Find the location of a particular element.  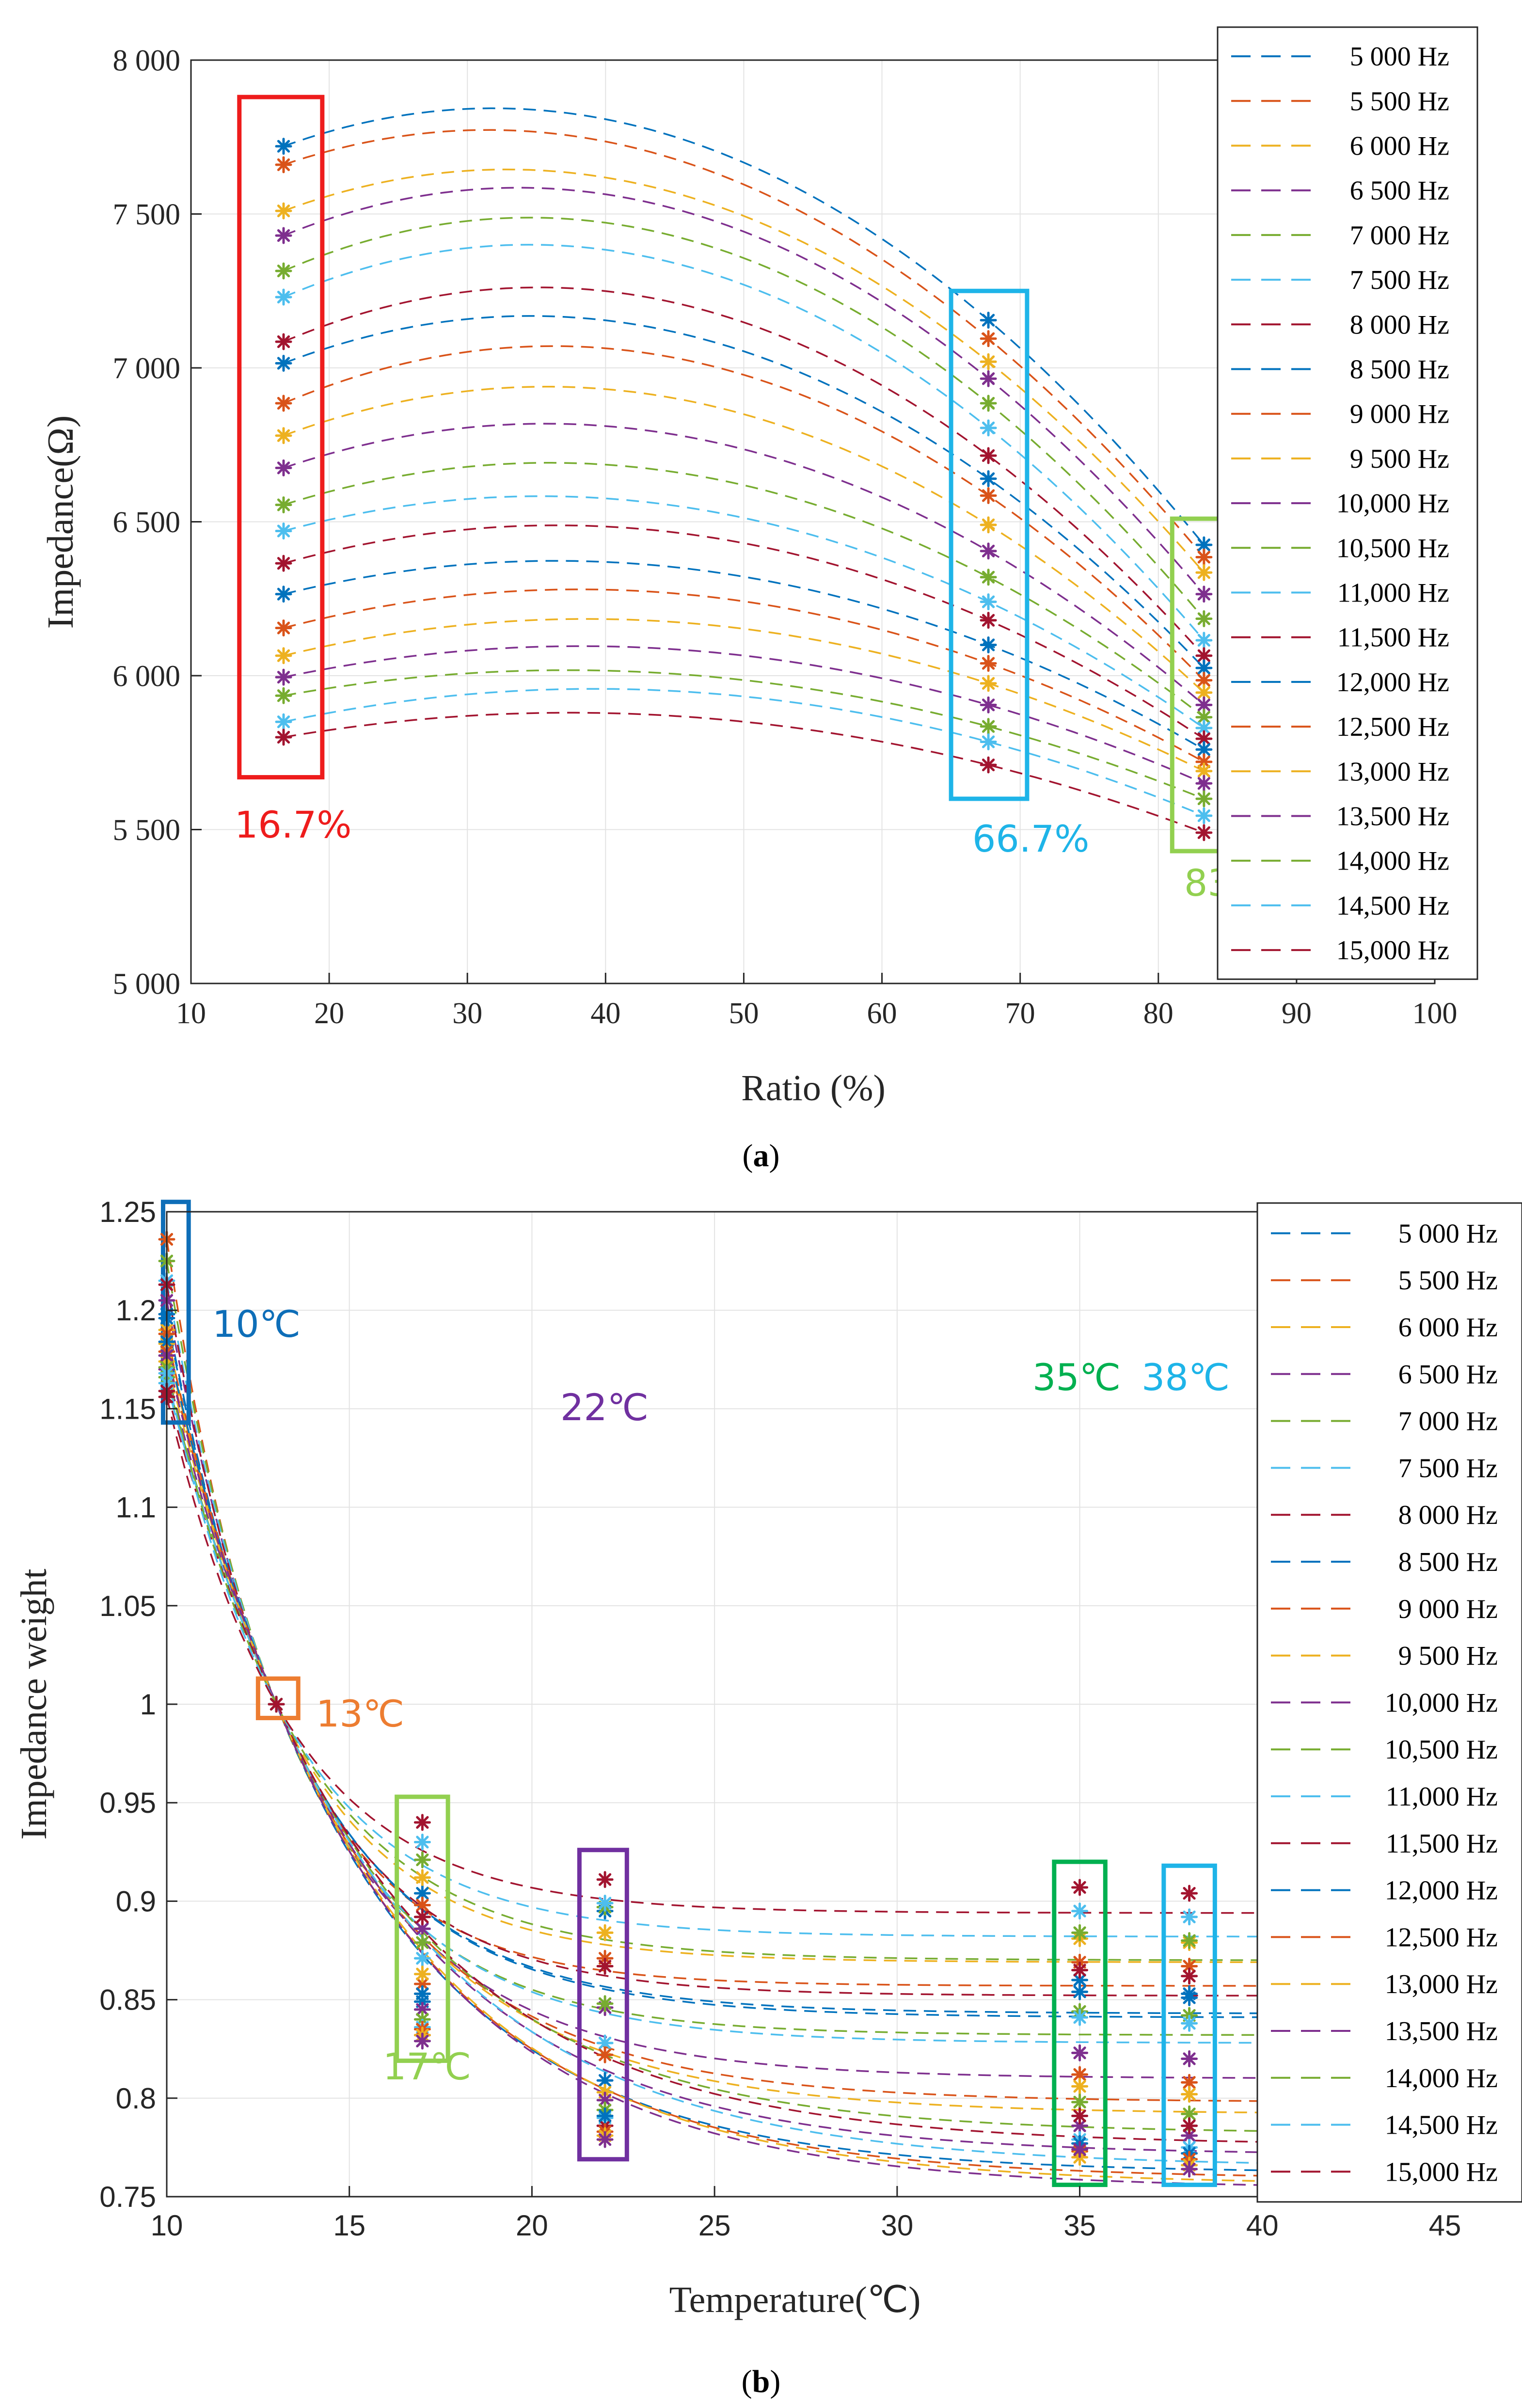

chart-a-xtick-label: 40 is located at coordinates (605, 1013).